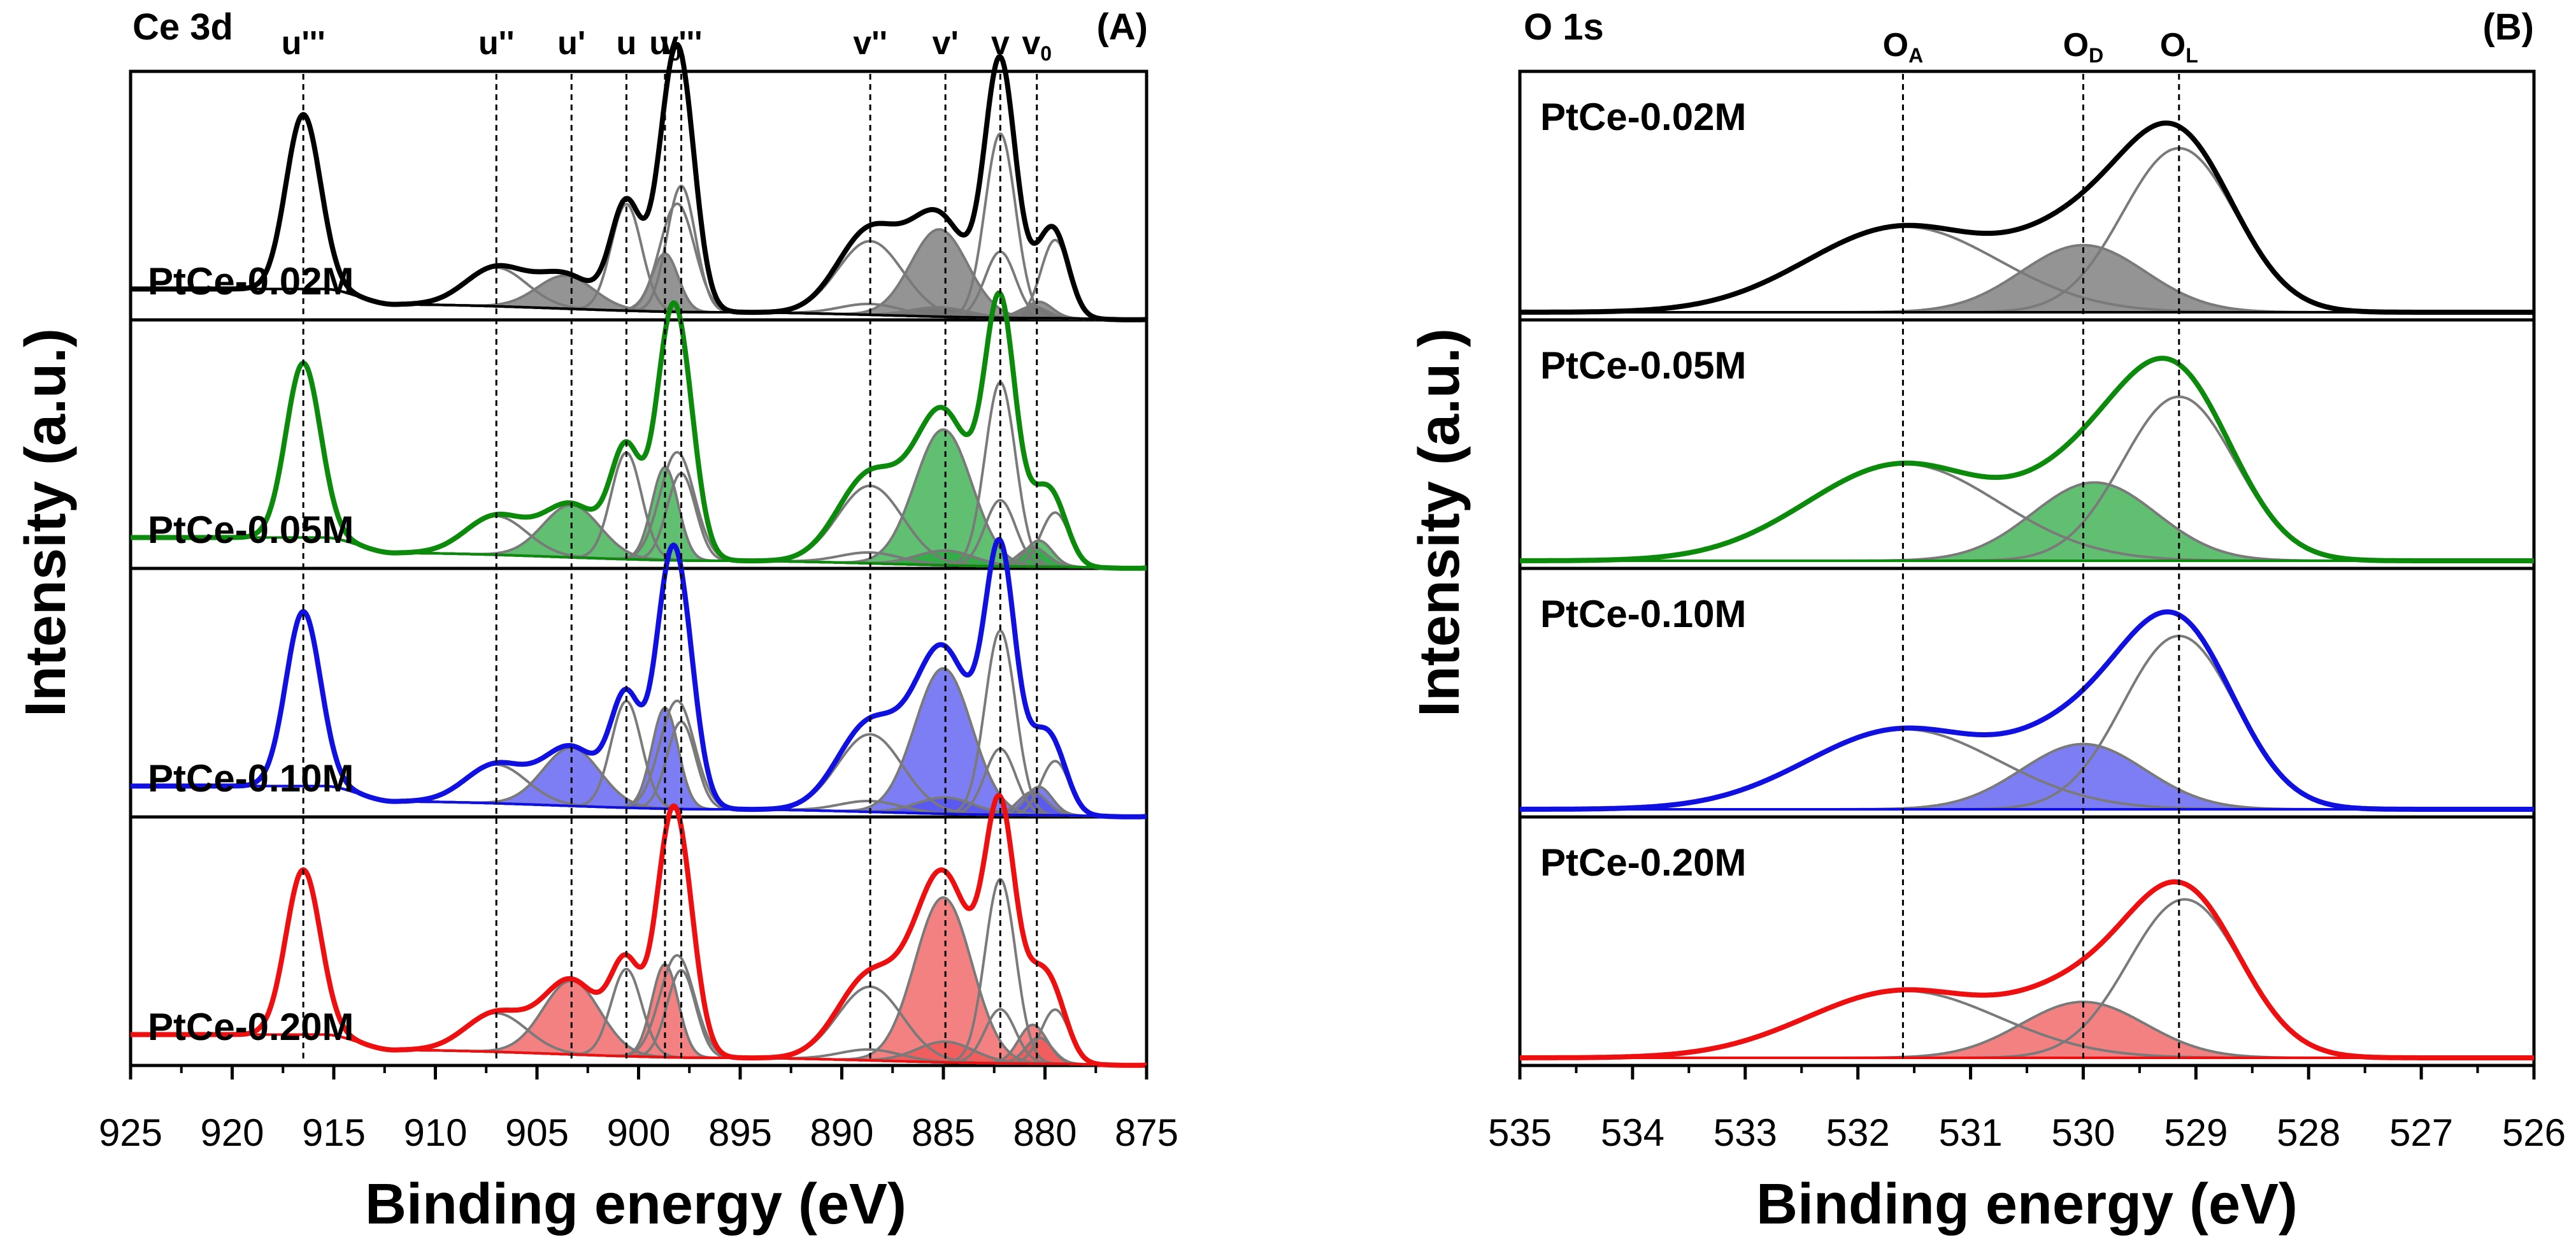 The height and width of the screenshot is (1249, 2576). I want to click on peak-label-u: u, so click(626, 44).